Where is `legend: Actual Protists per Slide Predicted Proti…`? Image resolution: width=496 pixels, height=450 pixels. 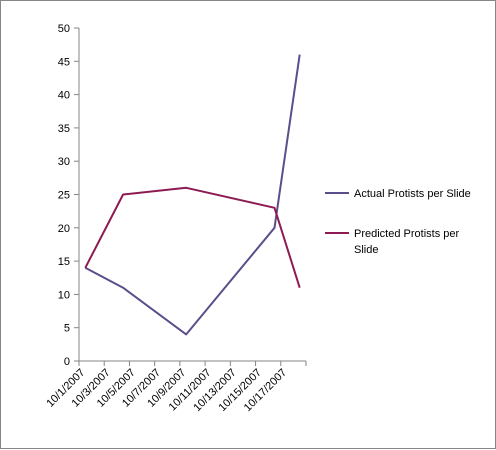
legend: Actual Protists per Slide Predicted Proti… is located at coordinates (398, 222).